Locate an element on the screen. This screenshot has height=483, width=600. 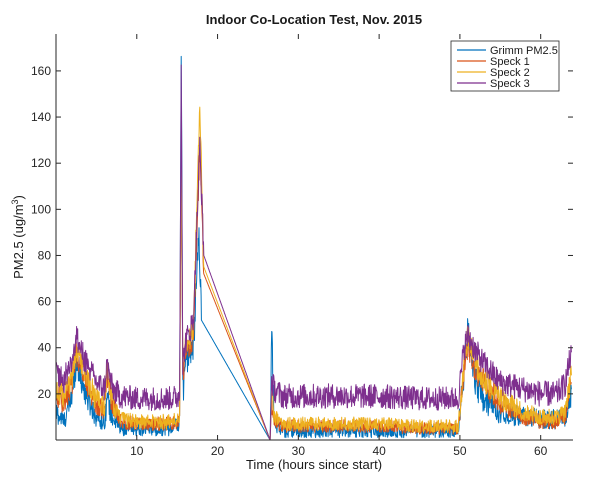
y-tick-label: 140 is located at coordinates (41, 117).